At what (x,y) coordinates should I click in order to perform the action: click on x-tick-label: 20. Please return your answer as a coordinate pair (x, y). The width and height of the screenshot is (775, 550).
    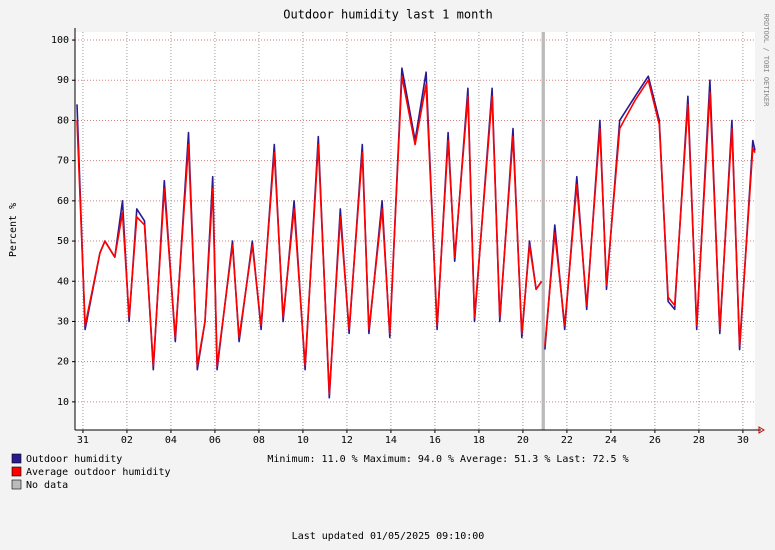
    Looking at the image, I should click on (523, 440).